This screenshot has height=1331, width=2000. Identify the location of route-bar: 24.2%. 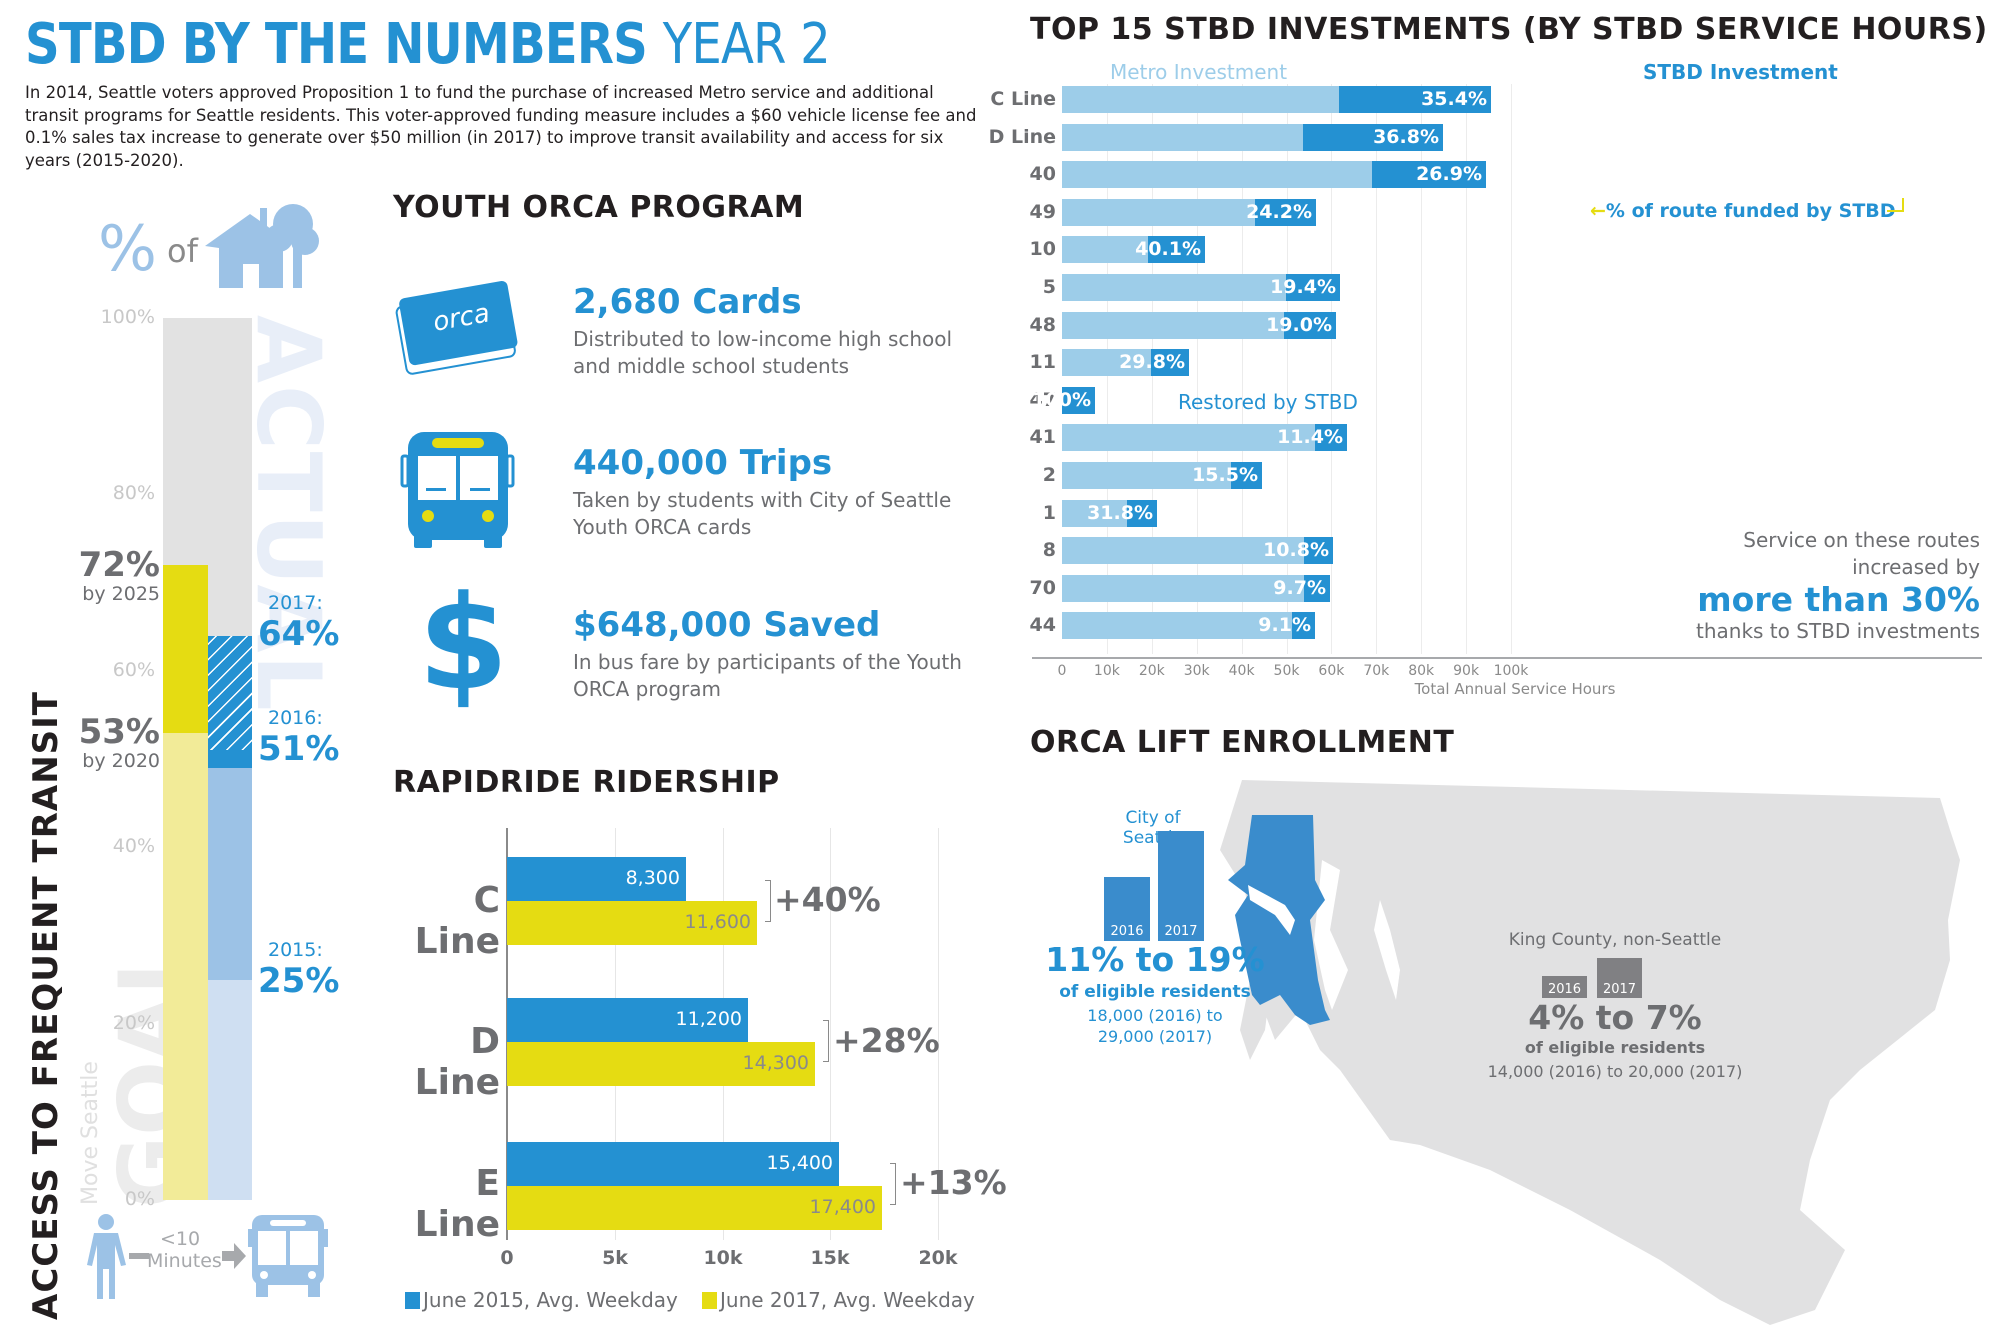
(1189, 212).